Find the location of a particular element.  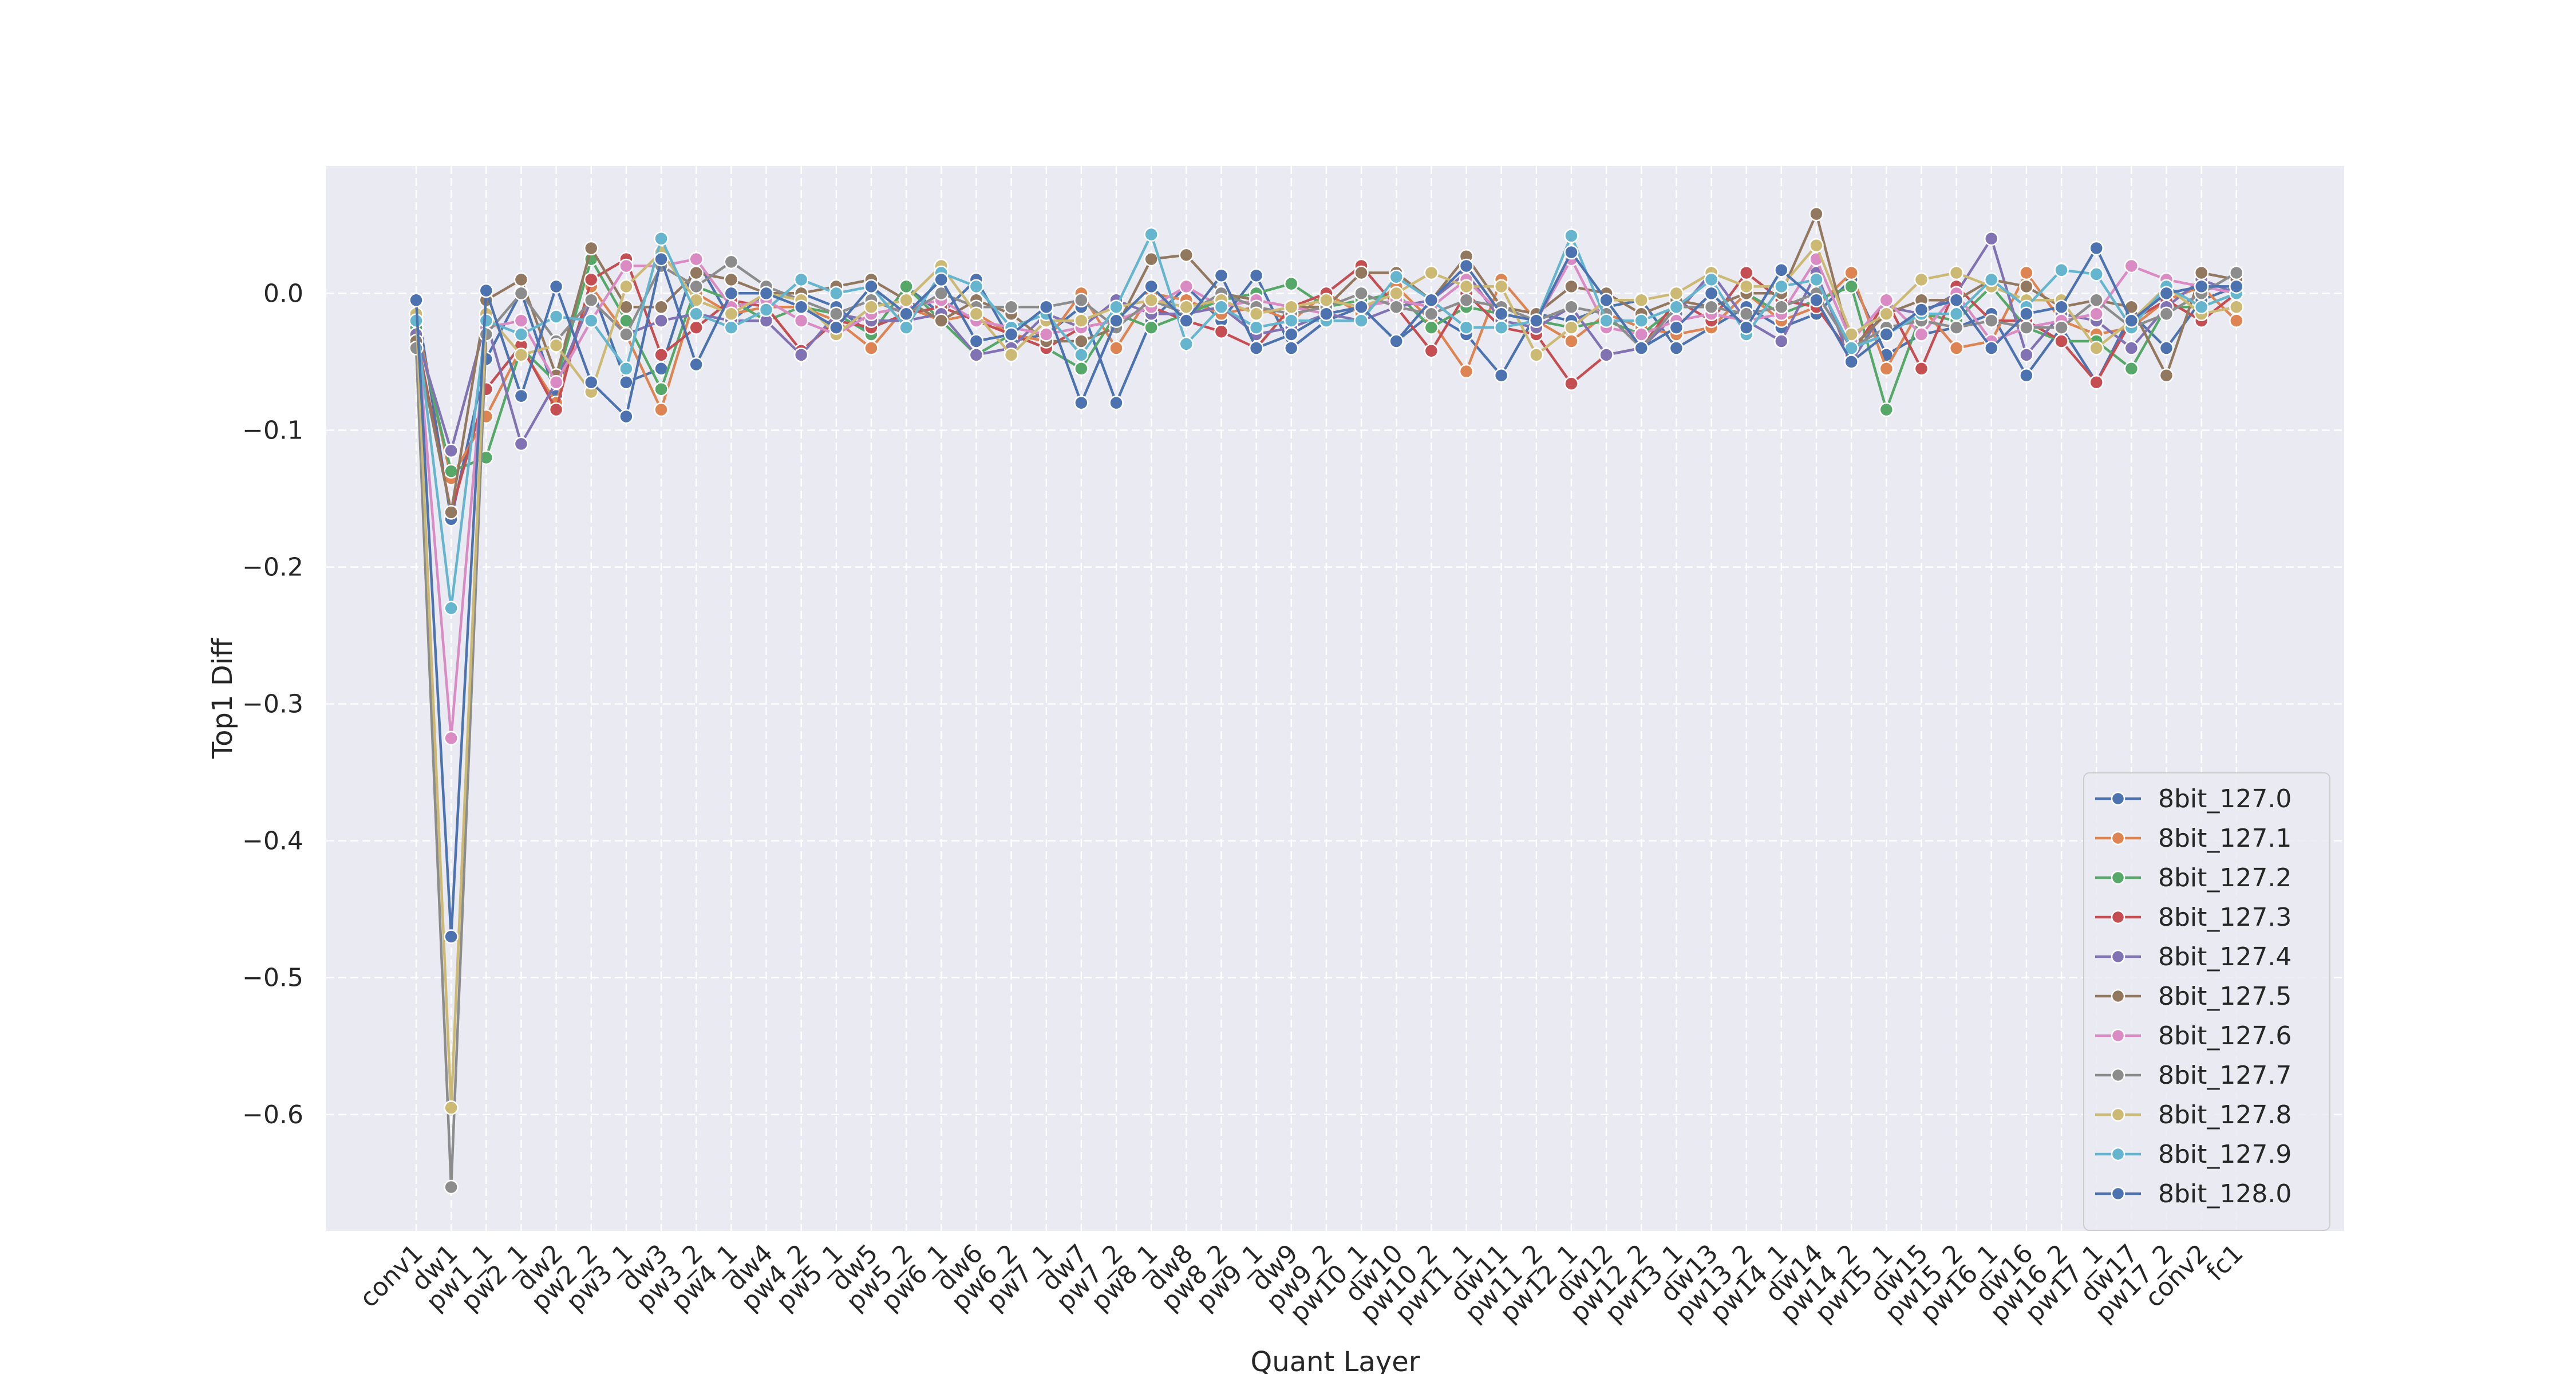

legend-item: 8bit_127.8 is located at coordinates (2193, 1115).